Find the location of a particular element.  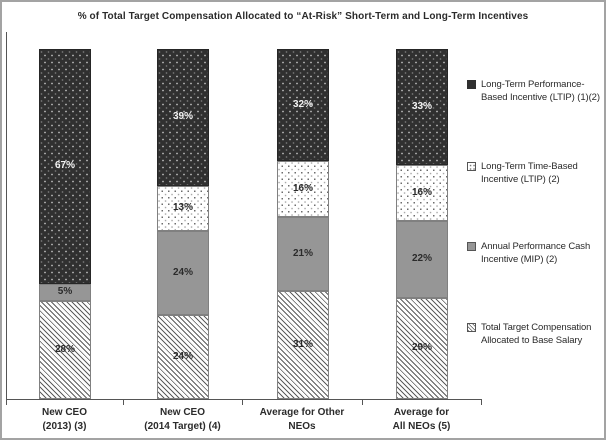

category-label-average-all-neos: Average for All NEOs (5) is located at coordinates (421, 419).